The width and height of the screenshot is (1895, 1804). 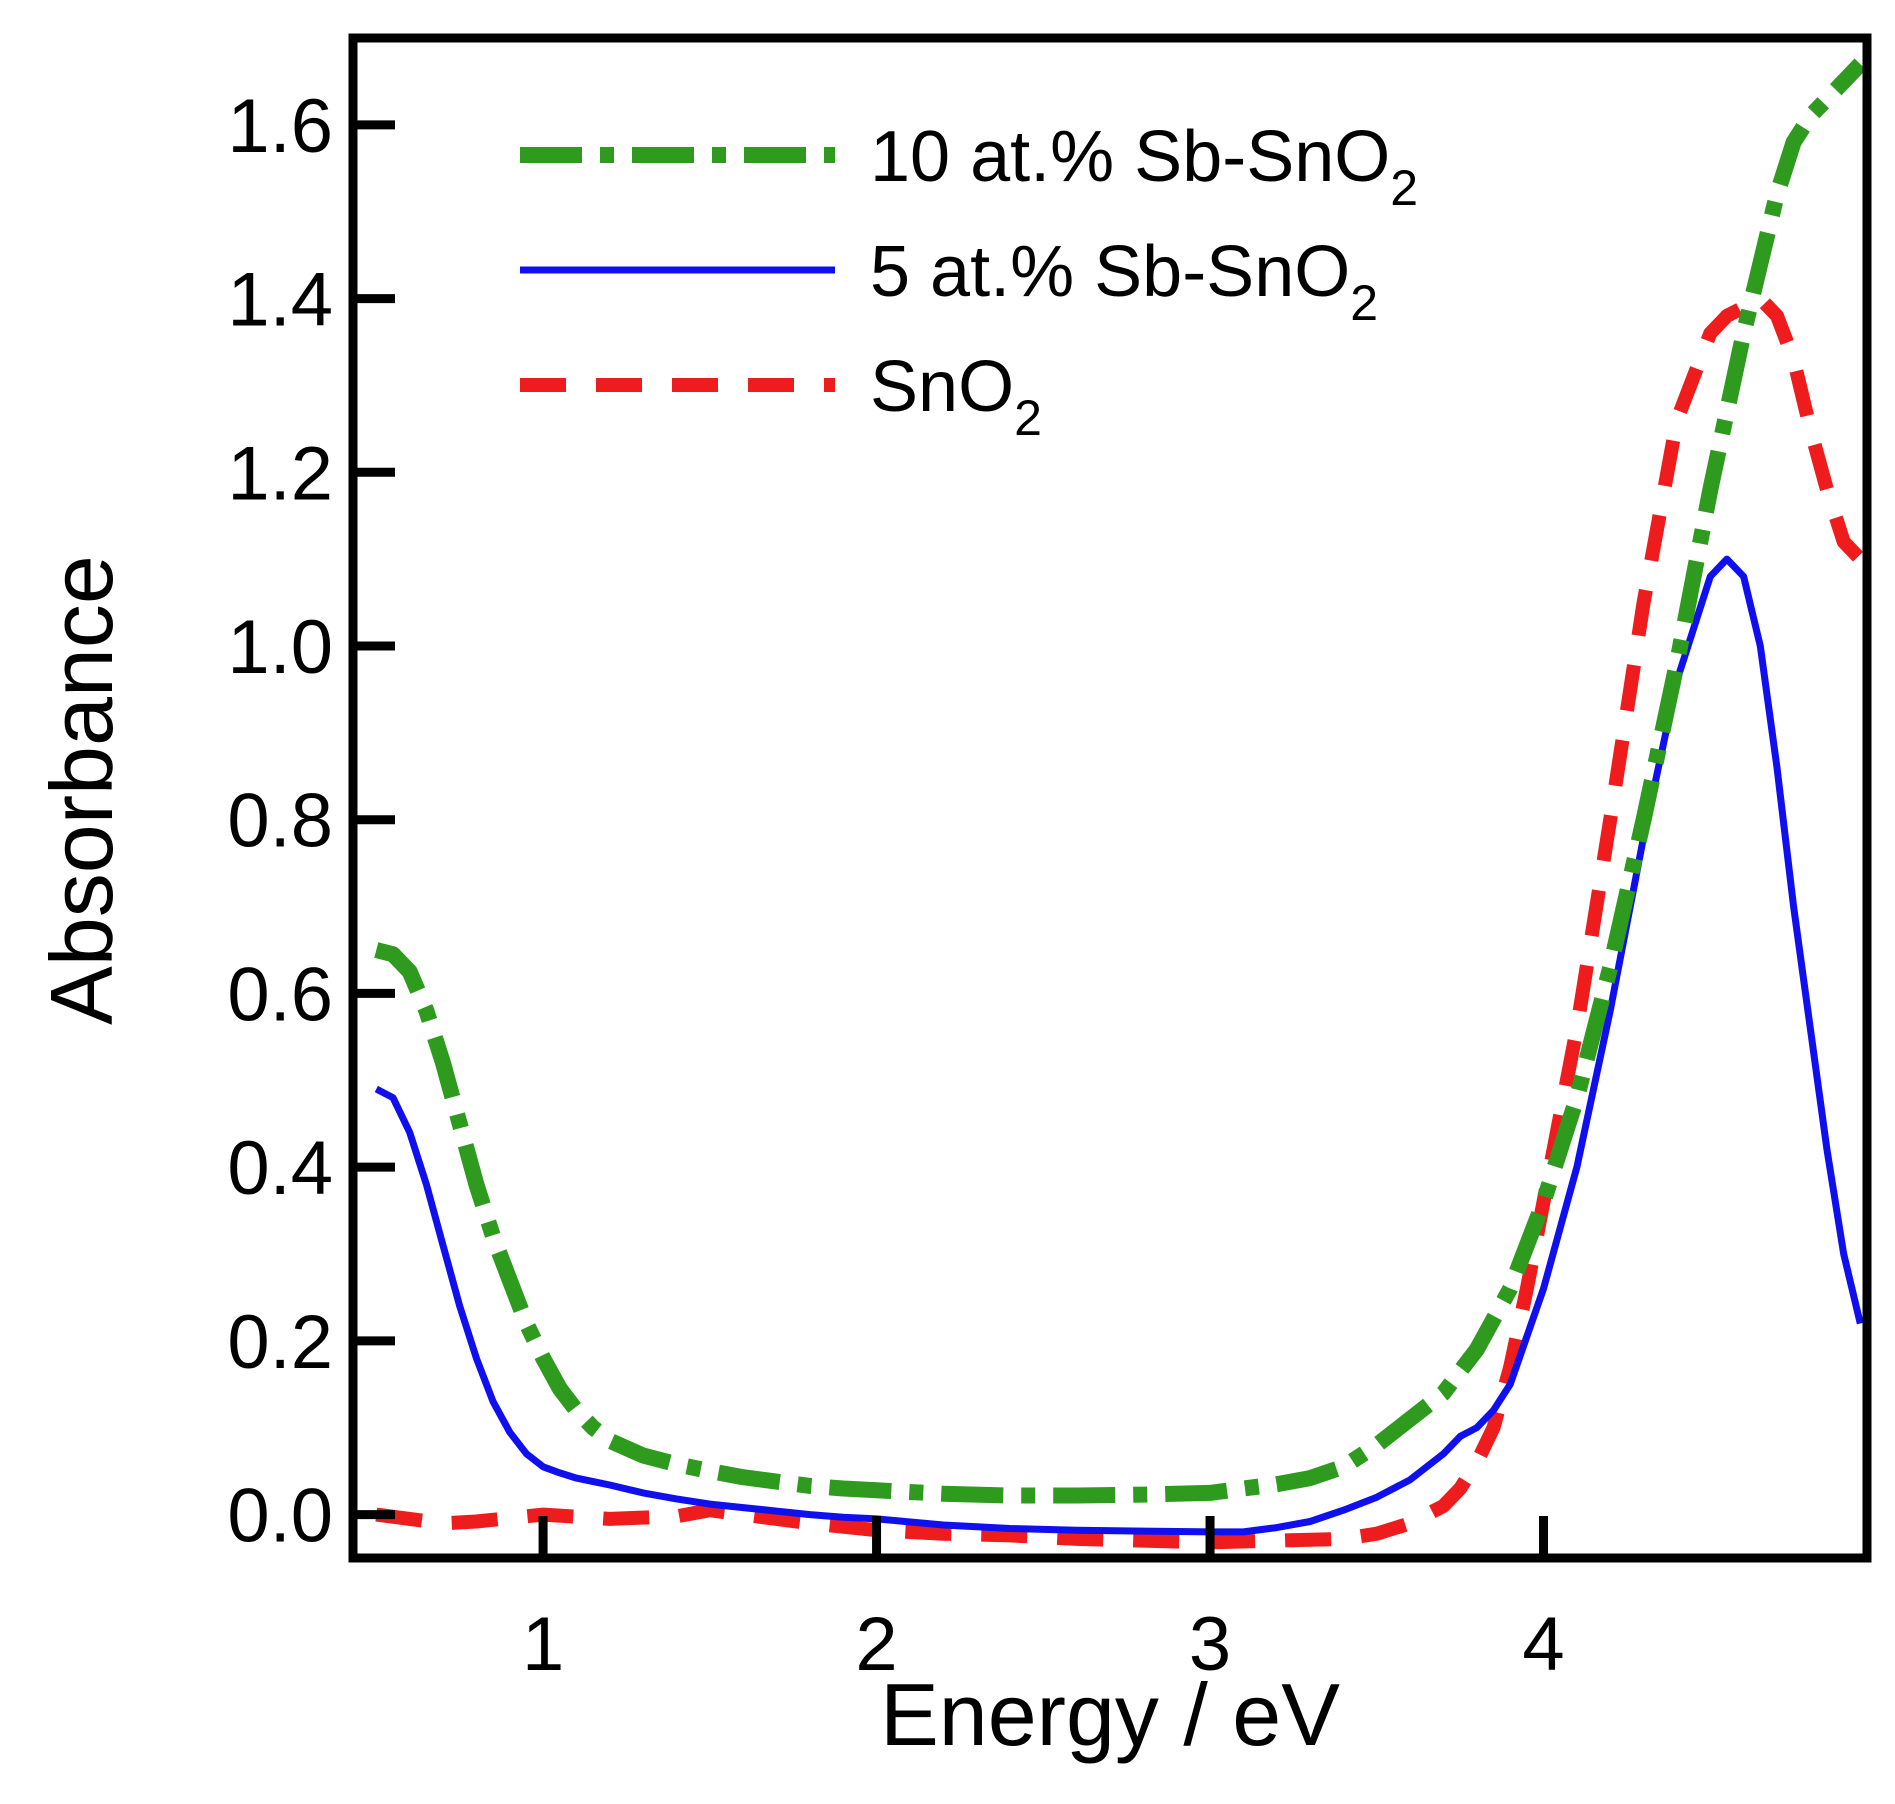 What do you see at coordinates (1543, 1644) in the screenshot?
I see `x-tick-label: 4` at bounding box center [1543, 1644].